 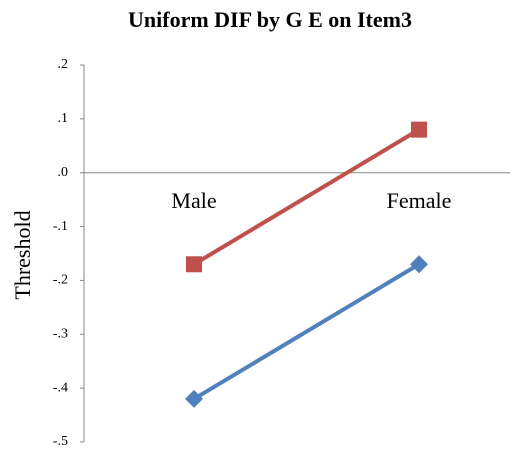 I want to click on y-axis-label: Threshold, so click(x=22, y=254).